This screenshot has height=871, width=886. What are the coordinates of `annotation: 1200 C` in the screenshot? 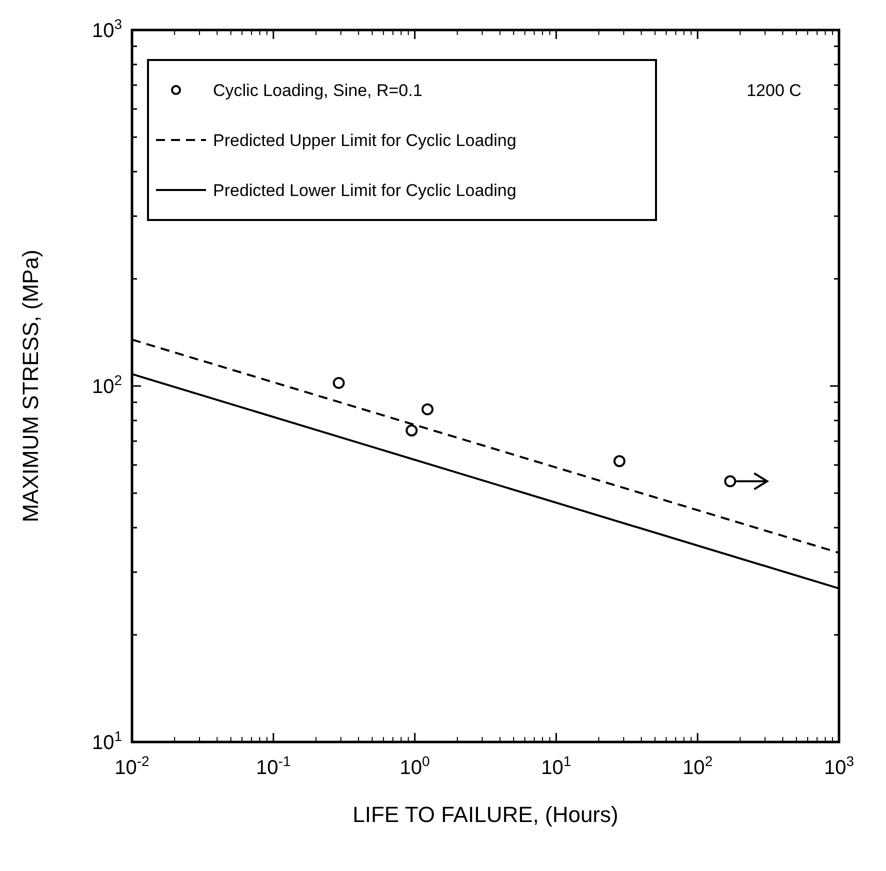 It's located at (774, 90).